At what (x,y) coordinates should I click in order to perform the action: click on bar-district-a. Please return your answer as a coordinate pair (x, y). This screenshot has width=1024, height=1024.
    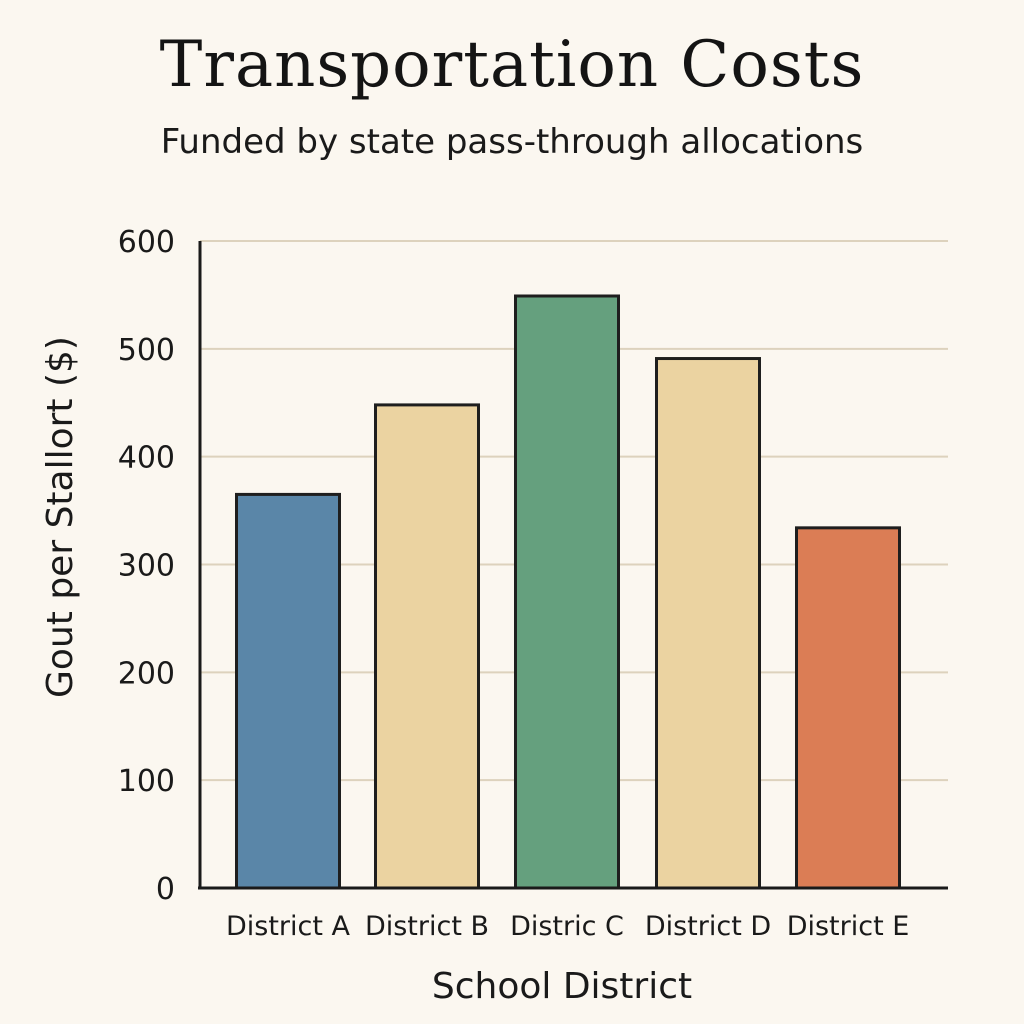
    Looking at the image, I should click on (288, 691).